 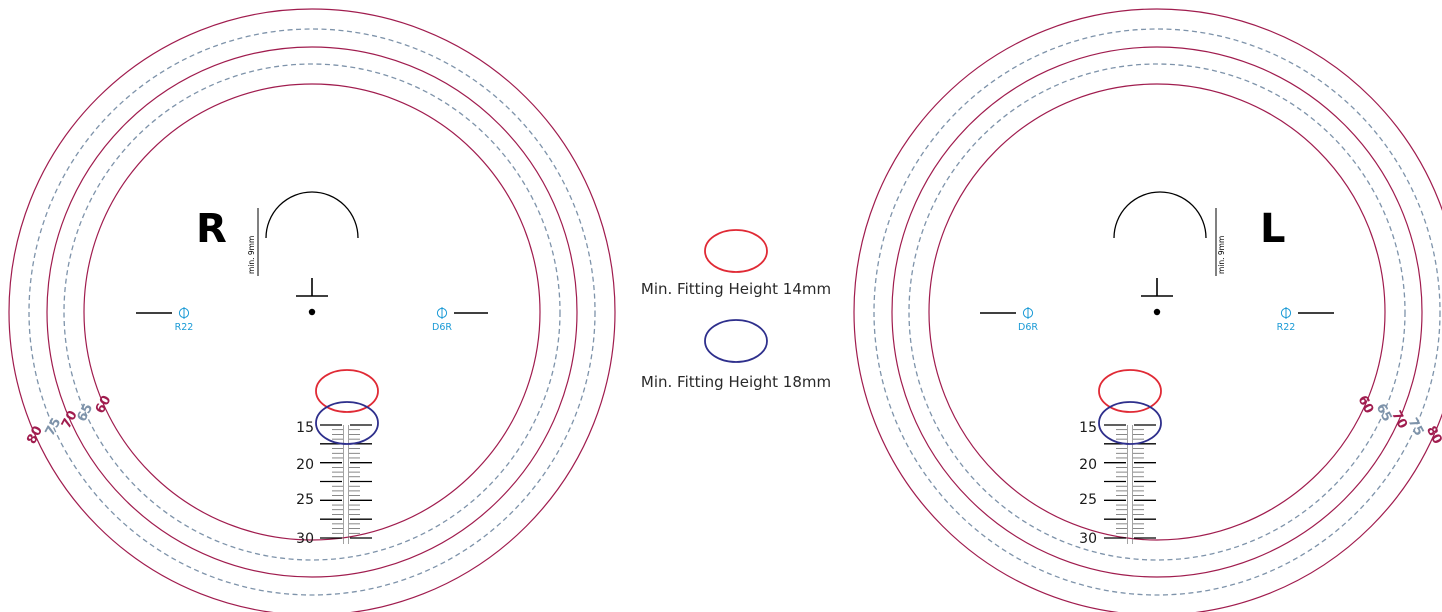 What do you see at coordinates (736, 382) in the screenshot?
I see `legend-label: Min. Fitting Height 18mm` at bounding box center [736, 382].